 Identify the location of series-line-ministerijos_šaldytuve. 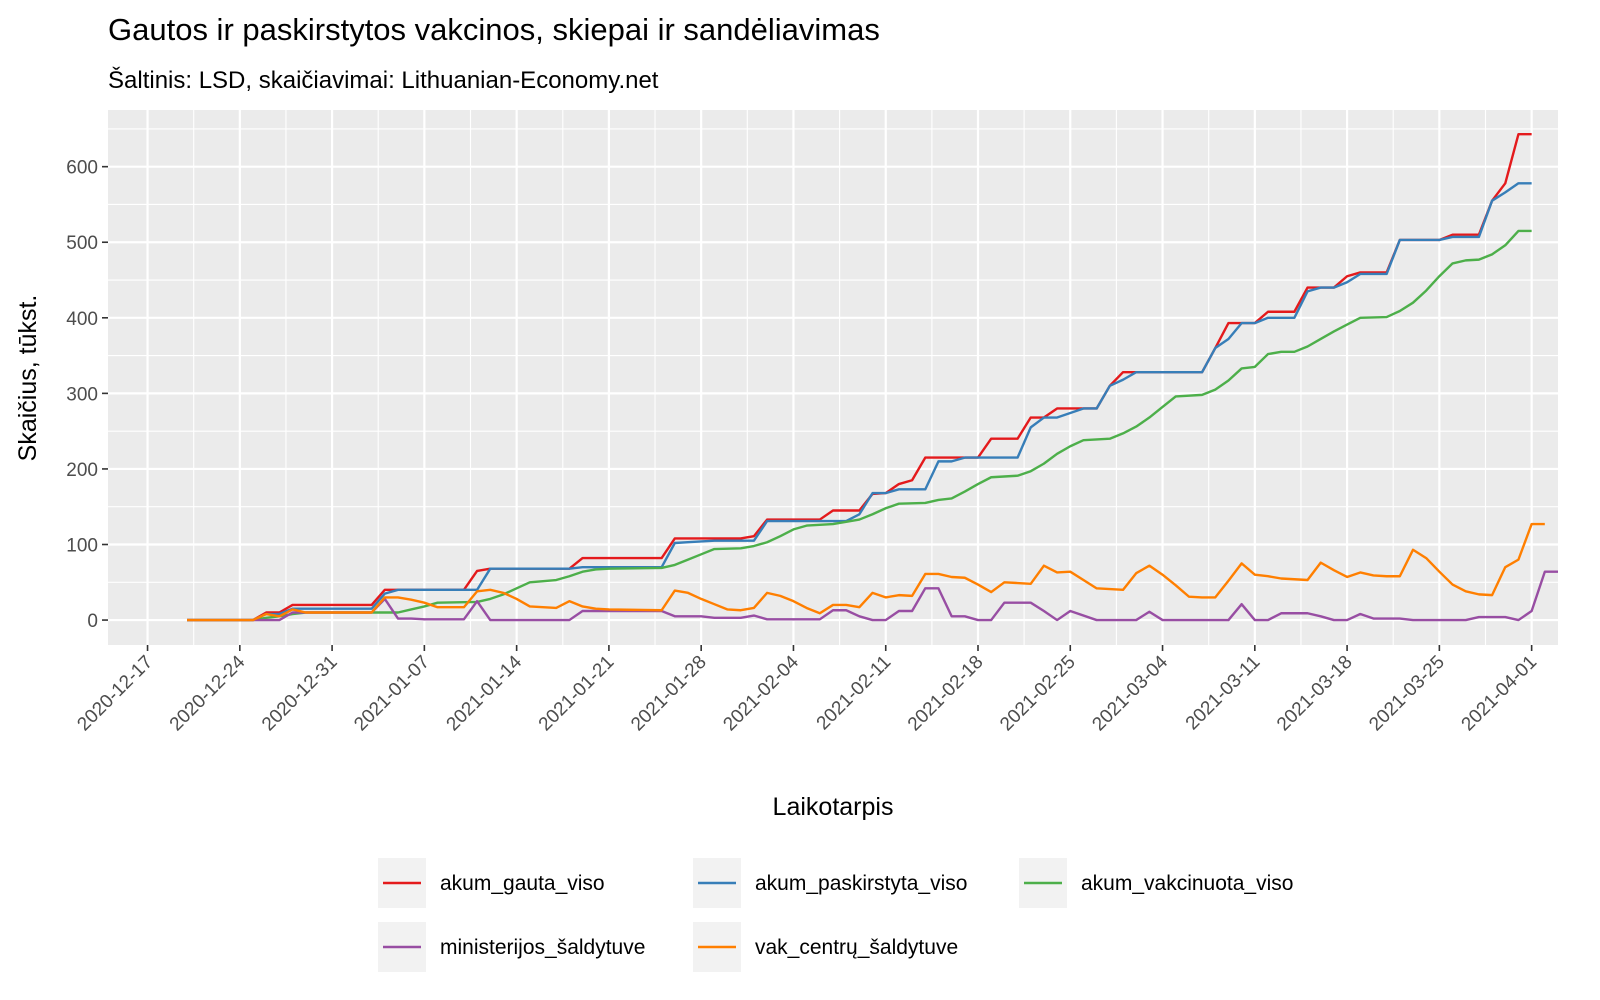
(872, 596).